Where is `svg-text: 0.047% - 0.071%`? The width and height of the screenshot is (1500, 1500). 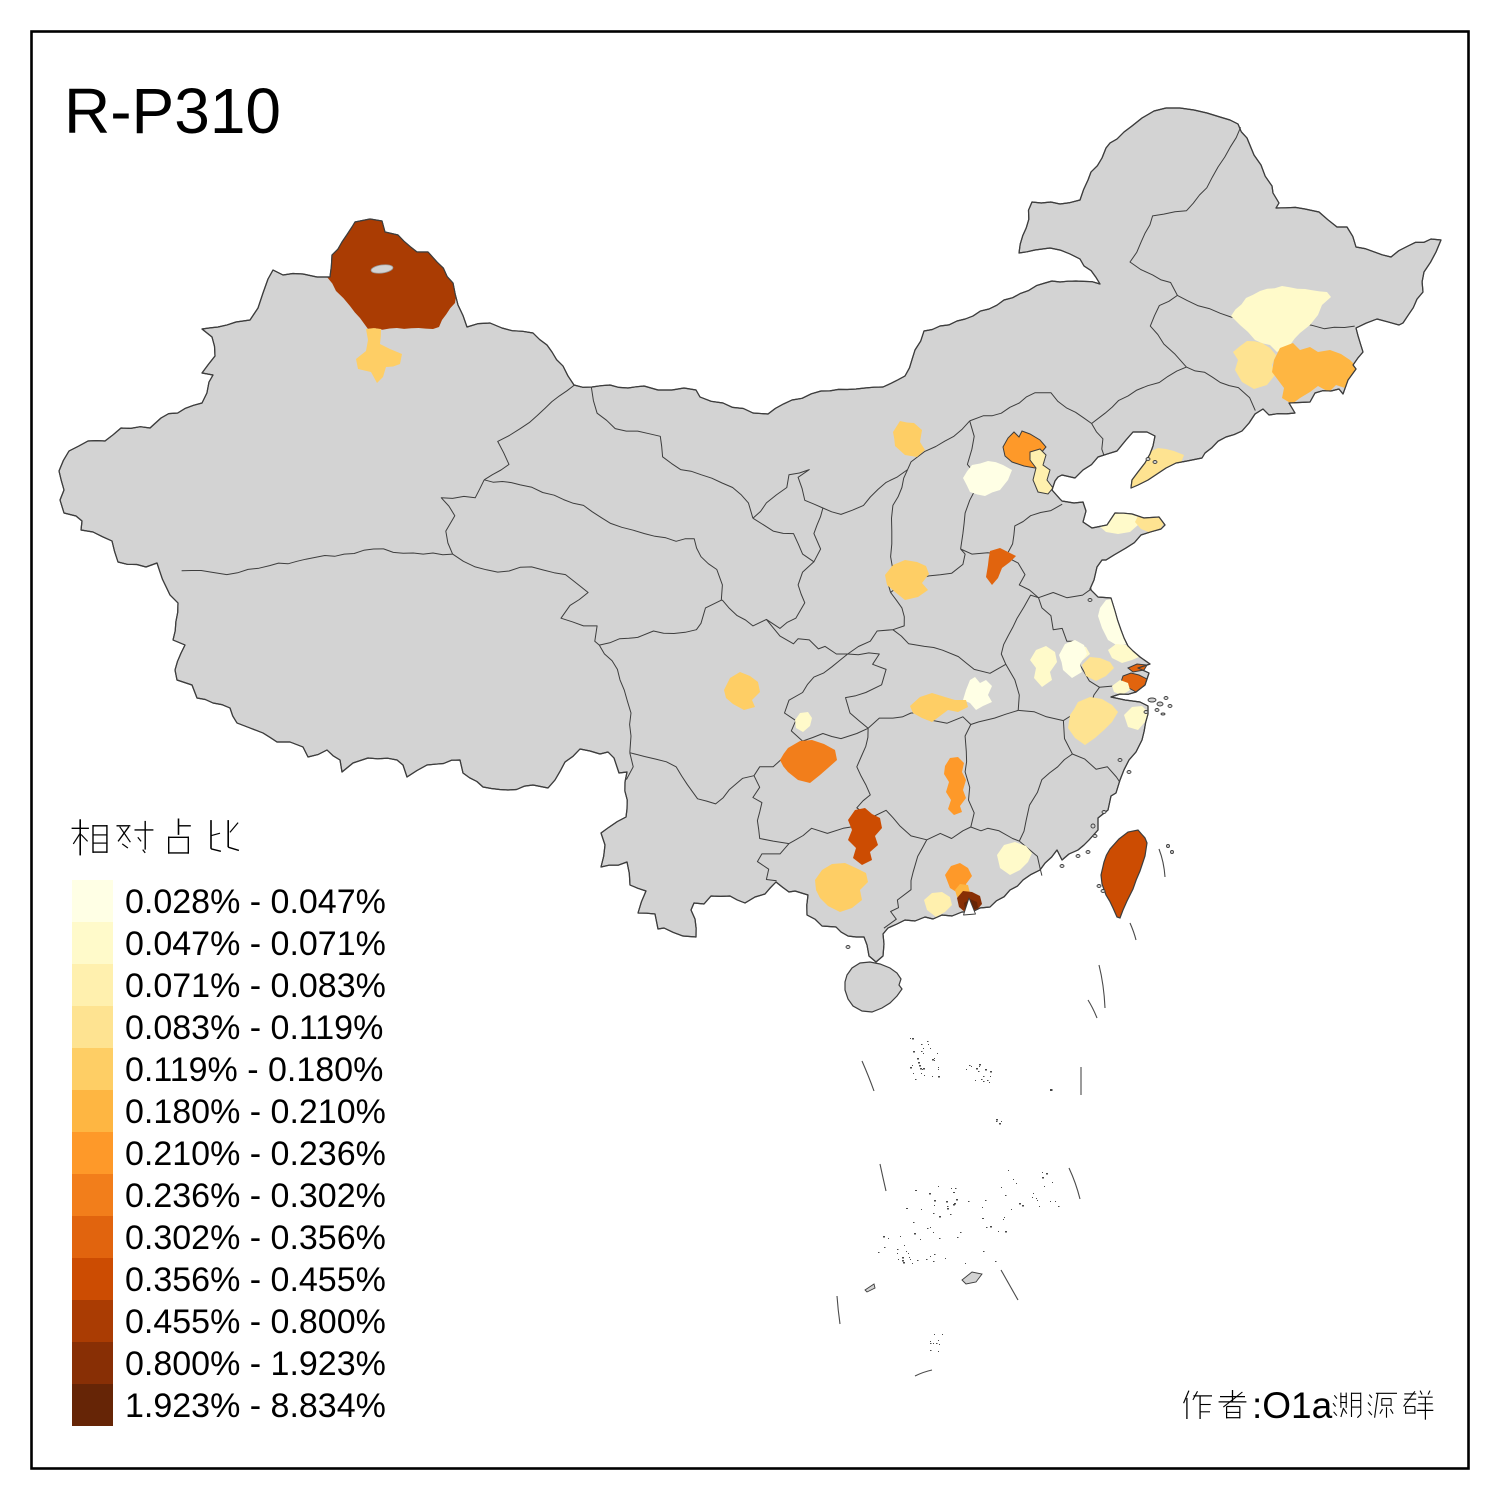
svg-text: 0.047% - 0.071% is located at coordinates (255, 944).